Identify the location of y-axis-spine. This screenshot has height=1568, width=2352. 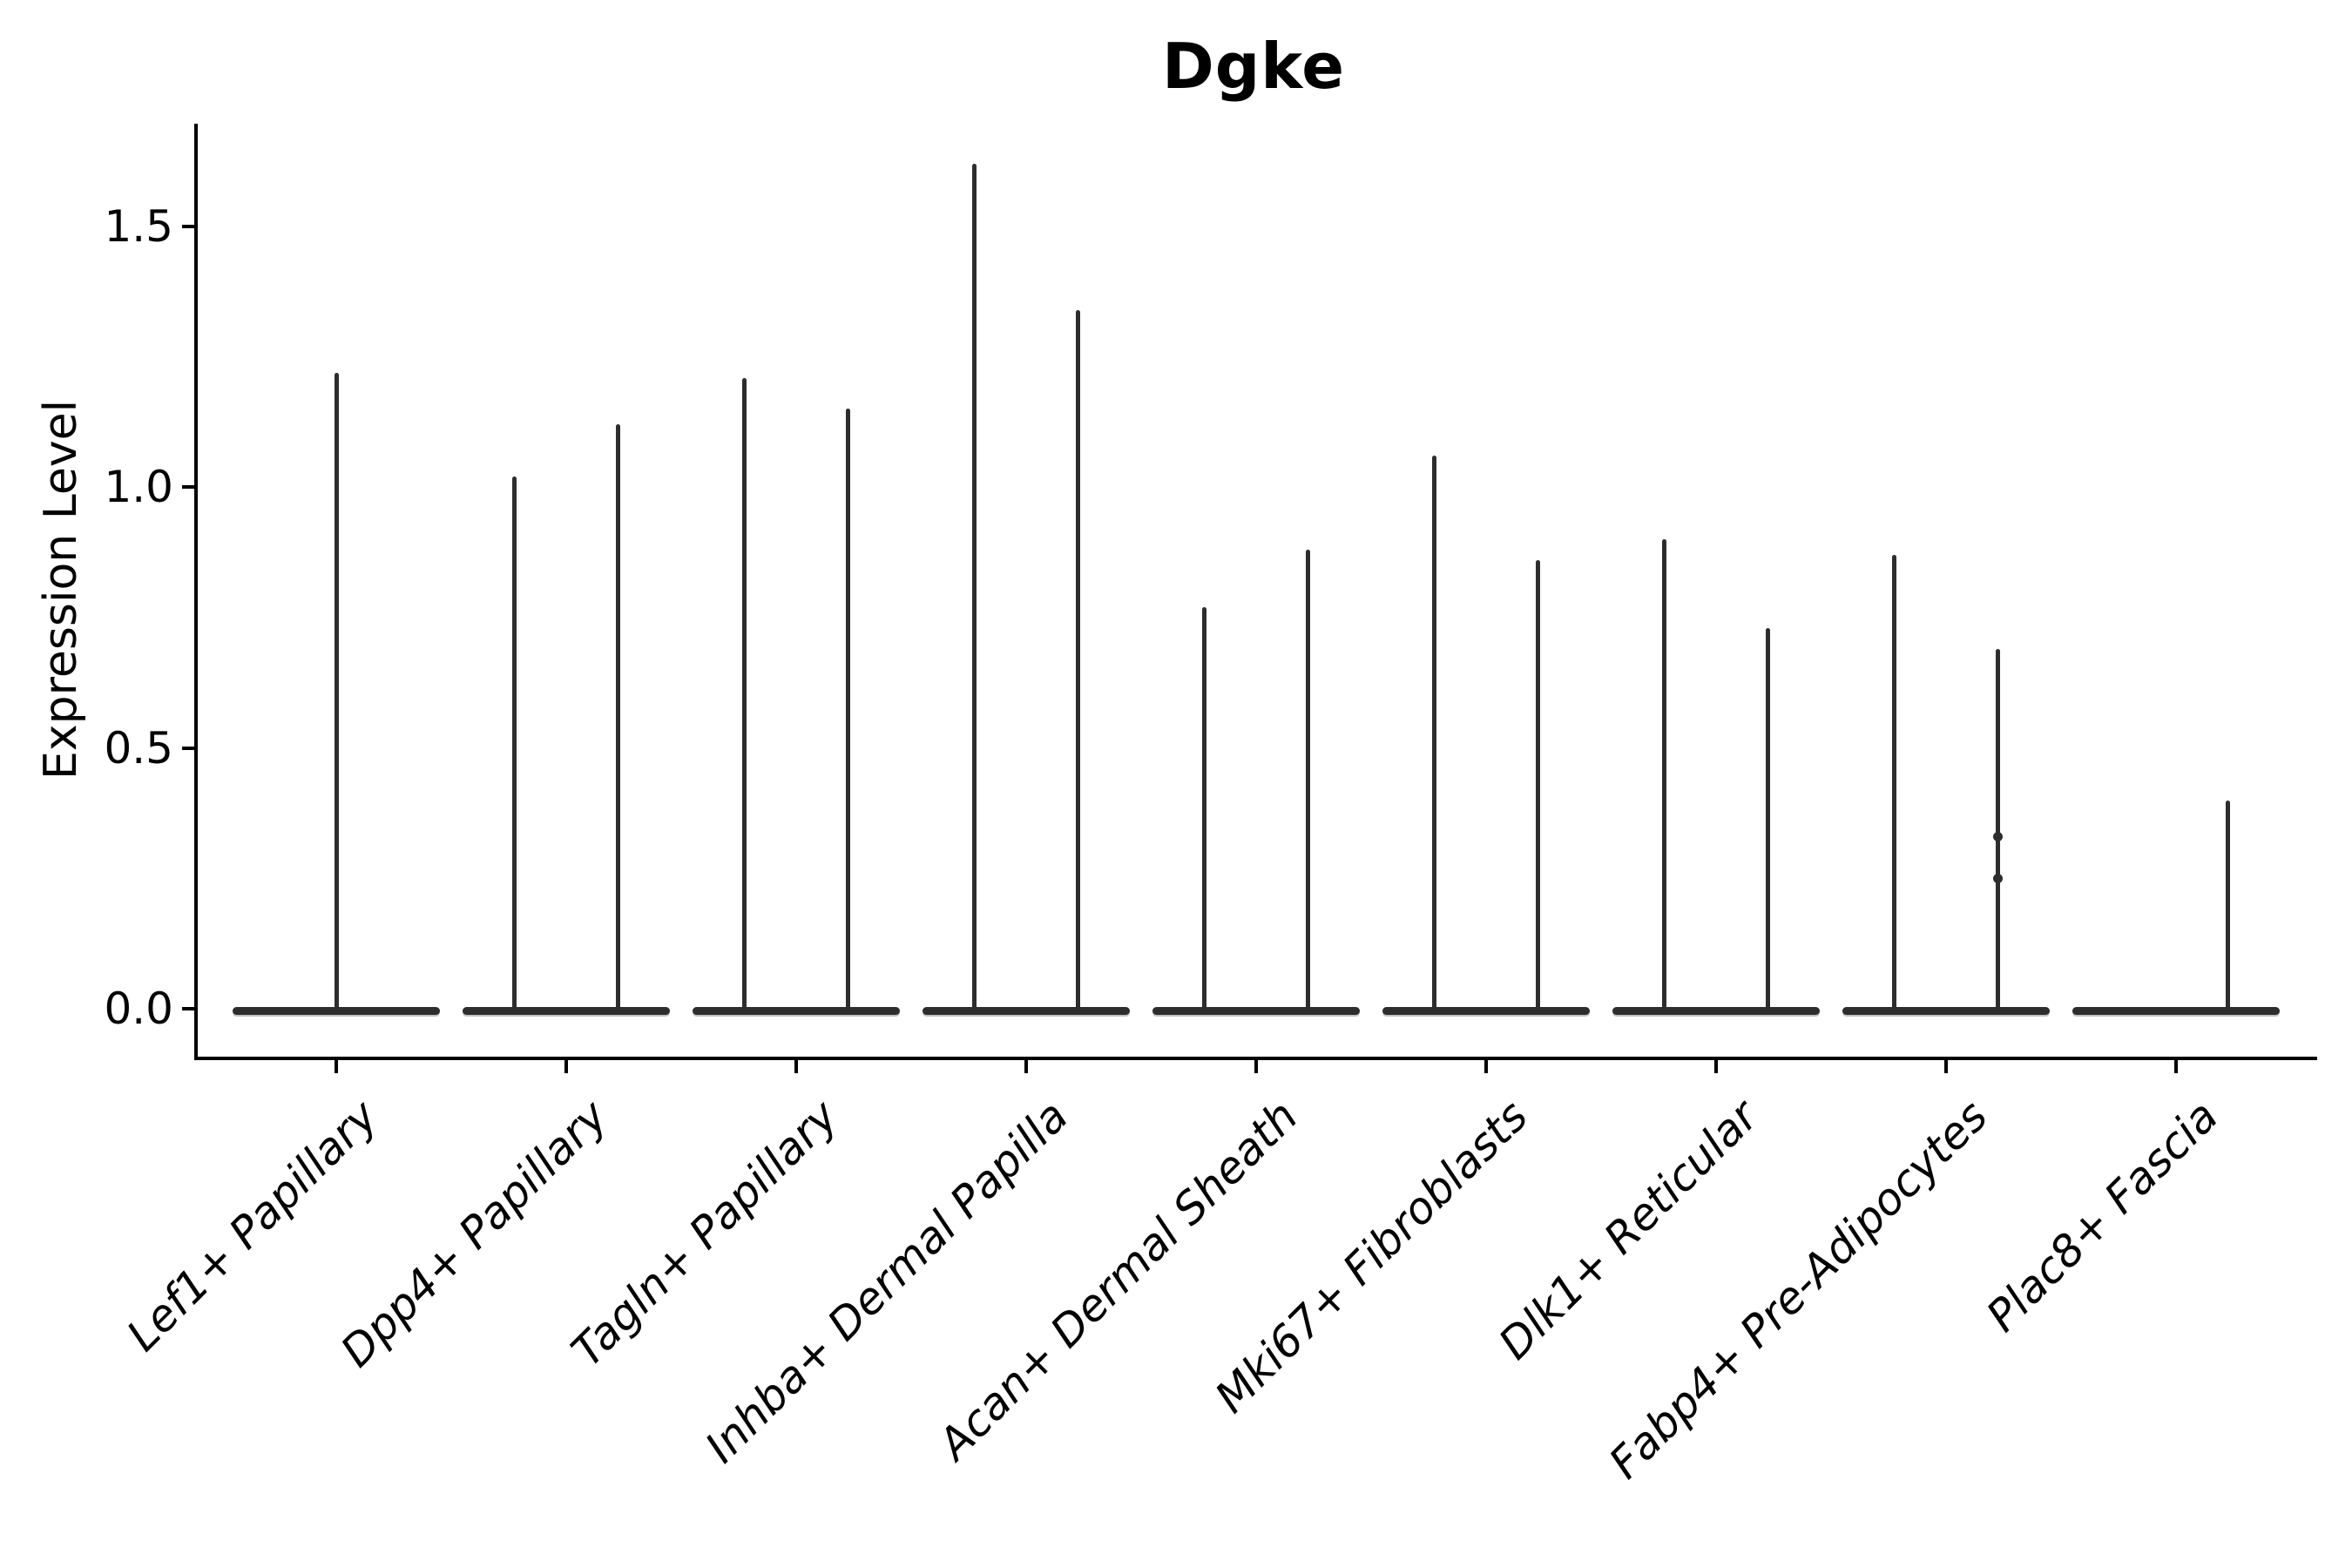
(196, 592).